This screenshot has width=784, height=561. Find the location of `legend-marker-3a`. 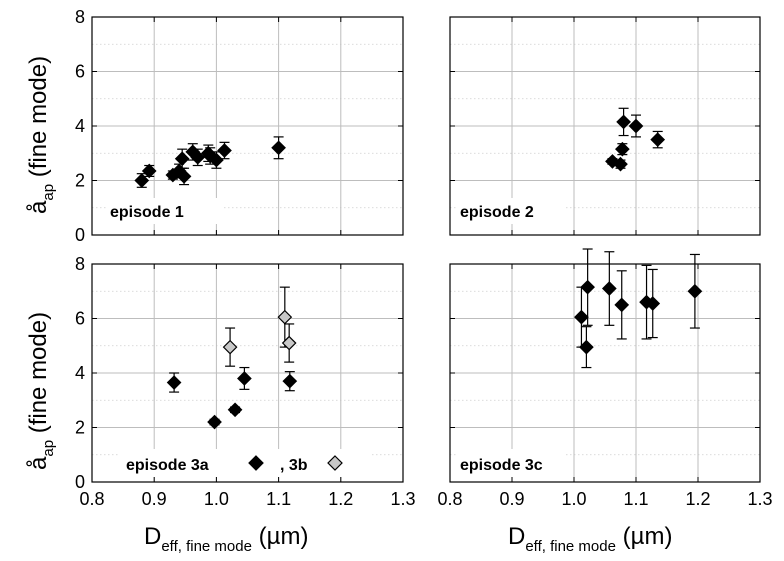

legend-marker-3a is located at coordinates (256, 463).